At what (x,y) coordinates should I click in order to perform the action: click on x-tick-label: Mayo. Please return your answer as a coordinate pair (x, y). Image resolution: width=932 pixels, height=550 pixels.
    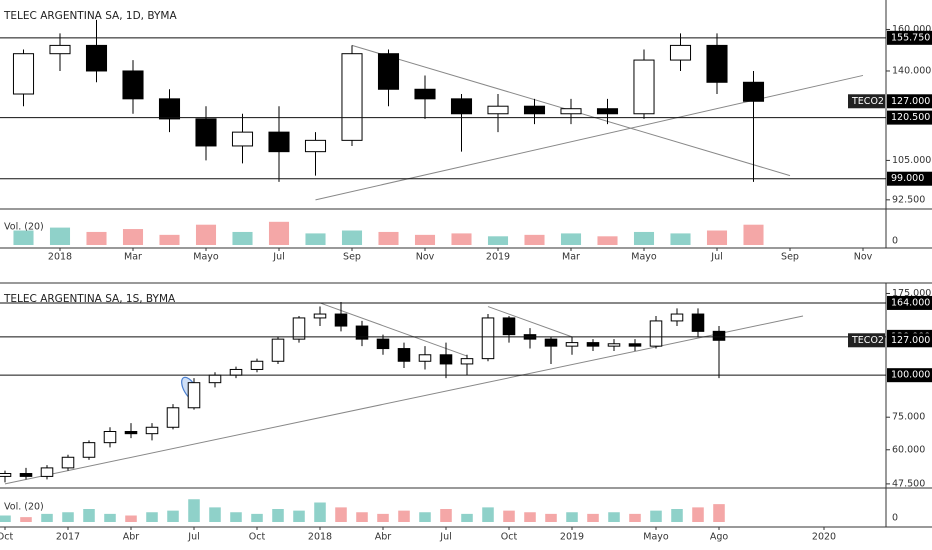
    Looking at the image, I should click on (206, 257).